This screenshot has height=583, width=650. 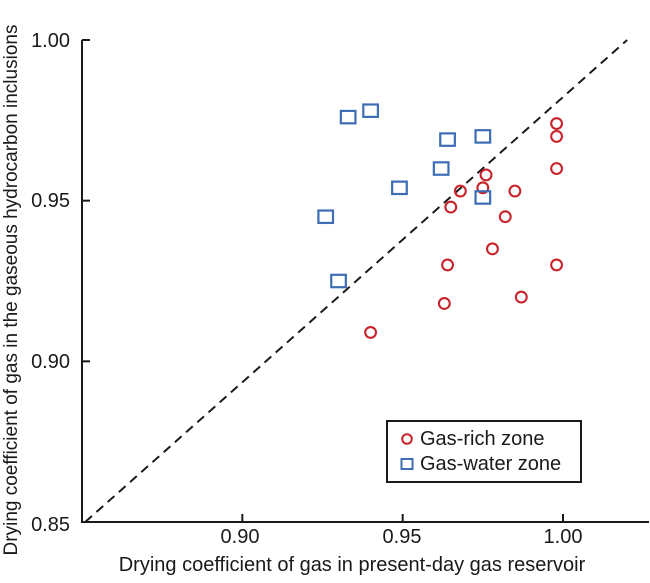 I want to click on gas-rich-circle-icon, so click(x=407, y=439).